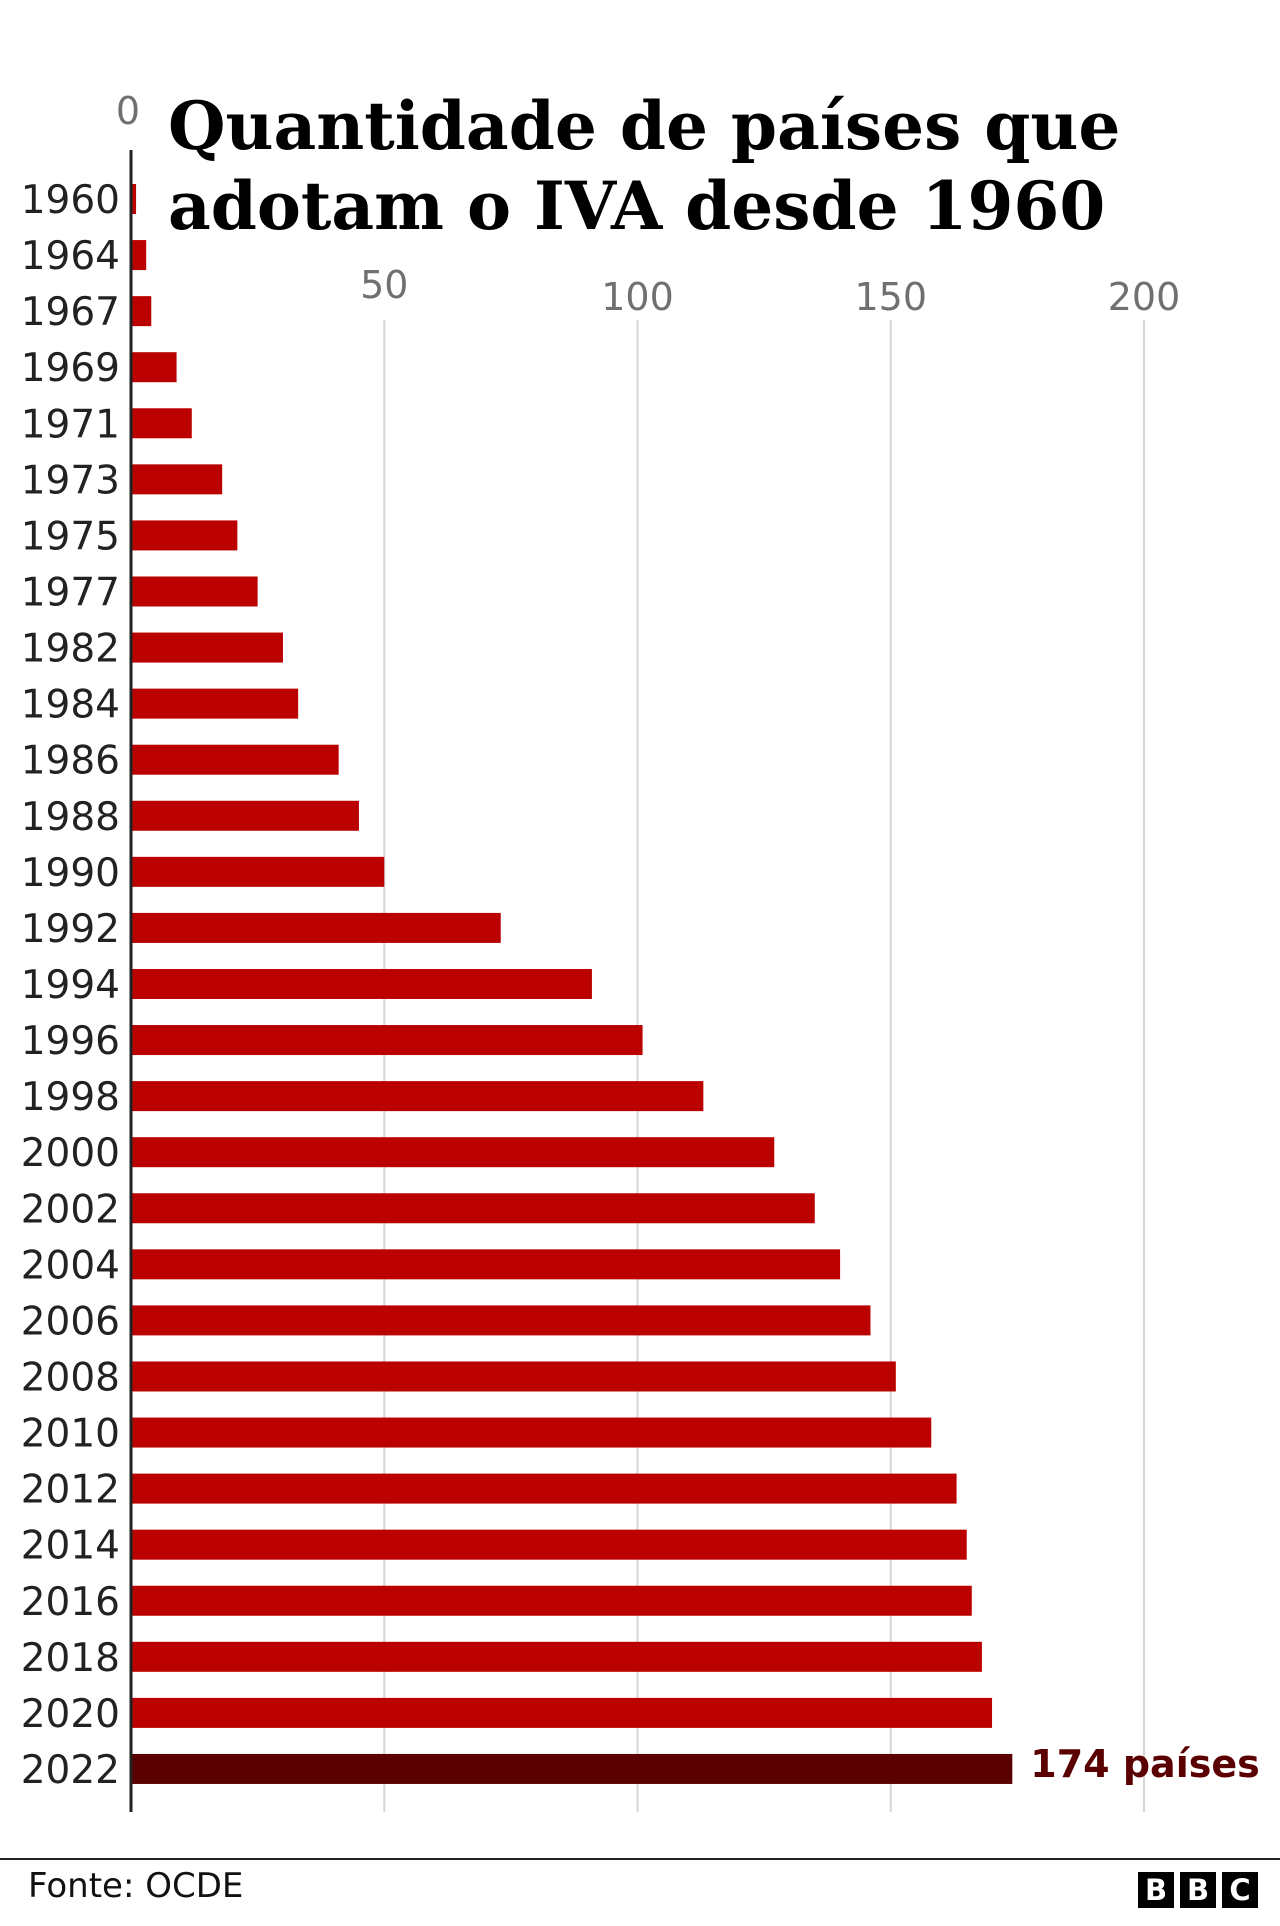 This screenshot has width=1280, height=1926. I want to click on y-tick-label: 2002, so click(70, 1209).